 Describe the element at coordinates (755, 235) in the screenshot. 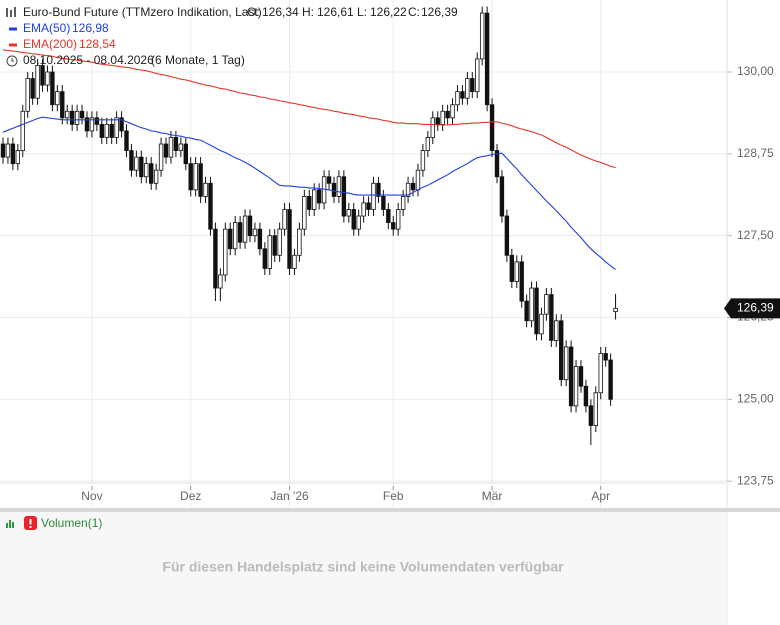

I see `y-tick-label: 127,50` at that location.